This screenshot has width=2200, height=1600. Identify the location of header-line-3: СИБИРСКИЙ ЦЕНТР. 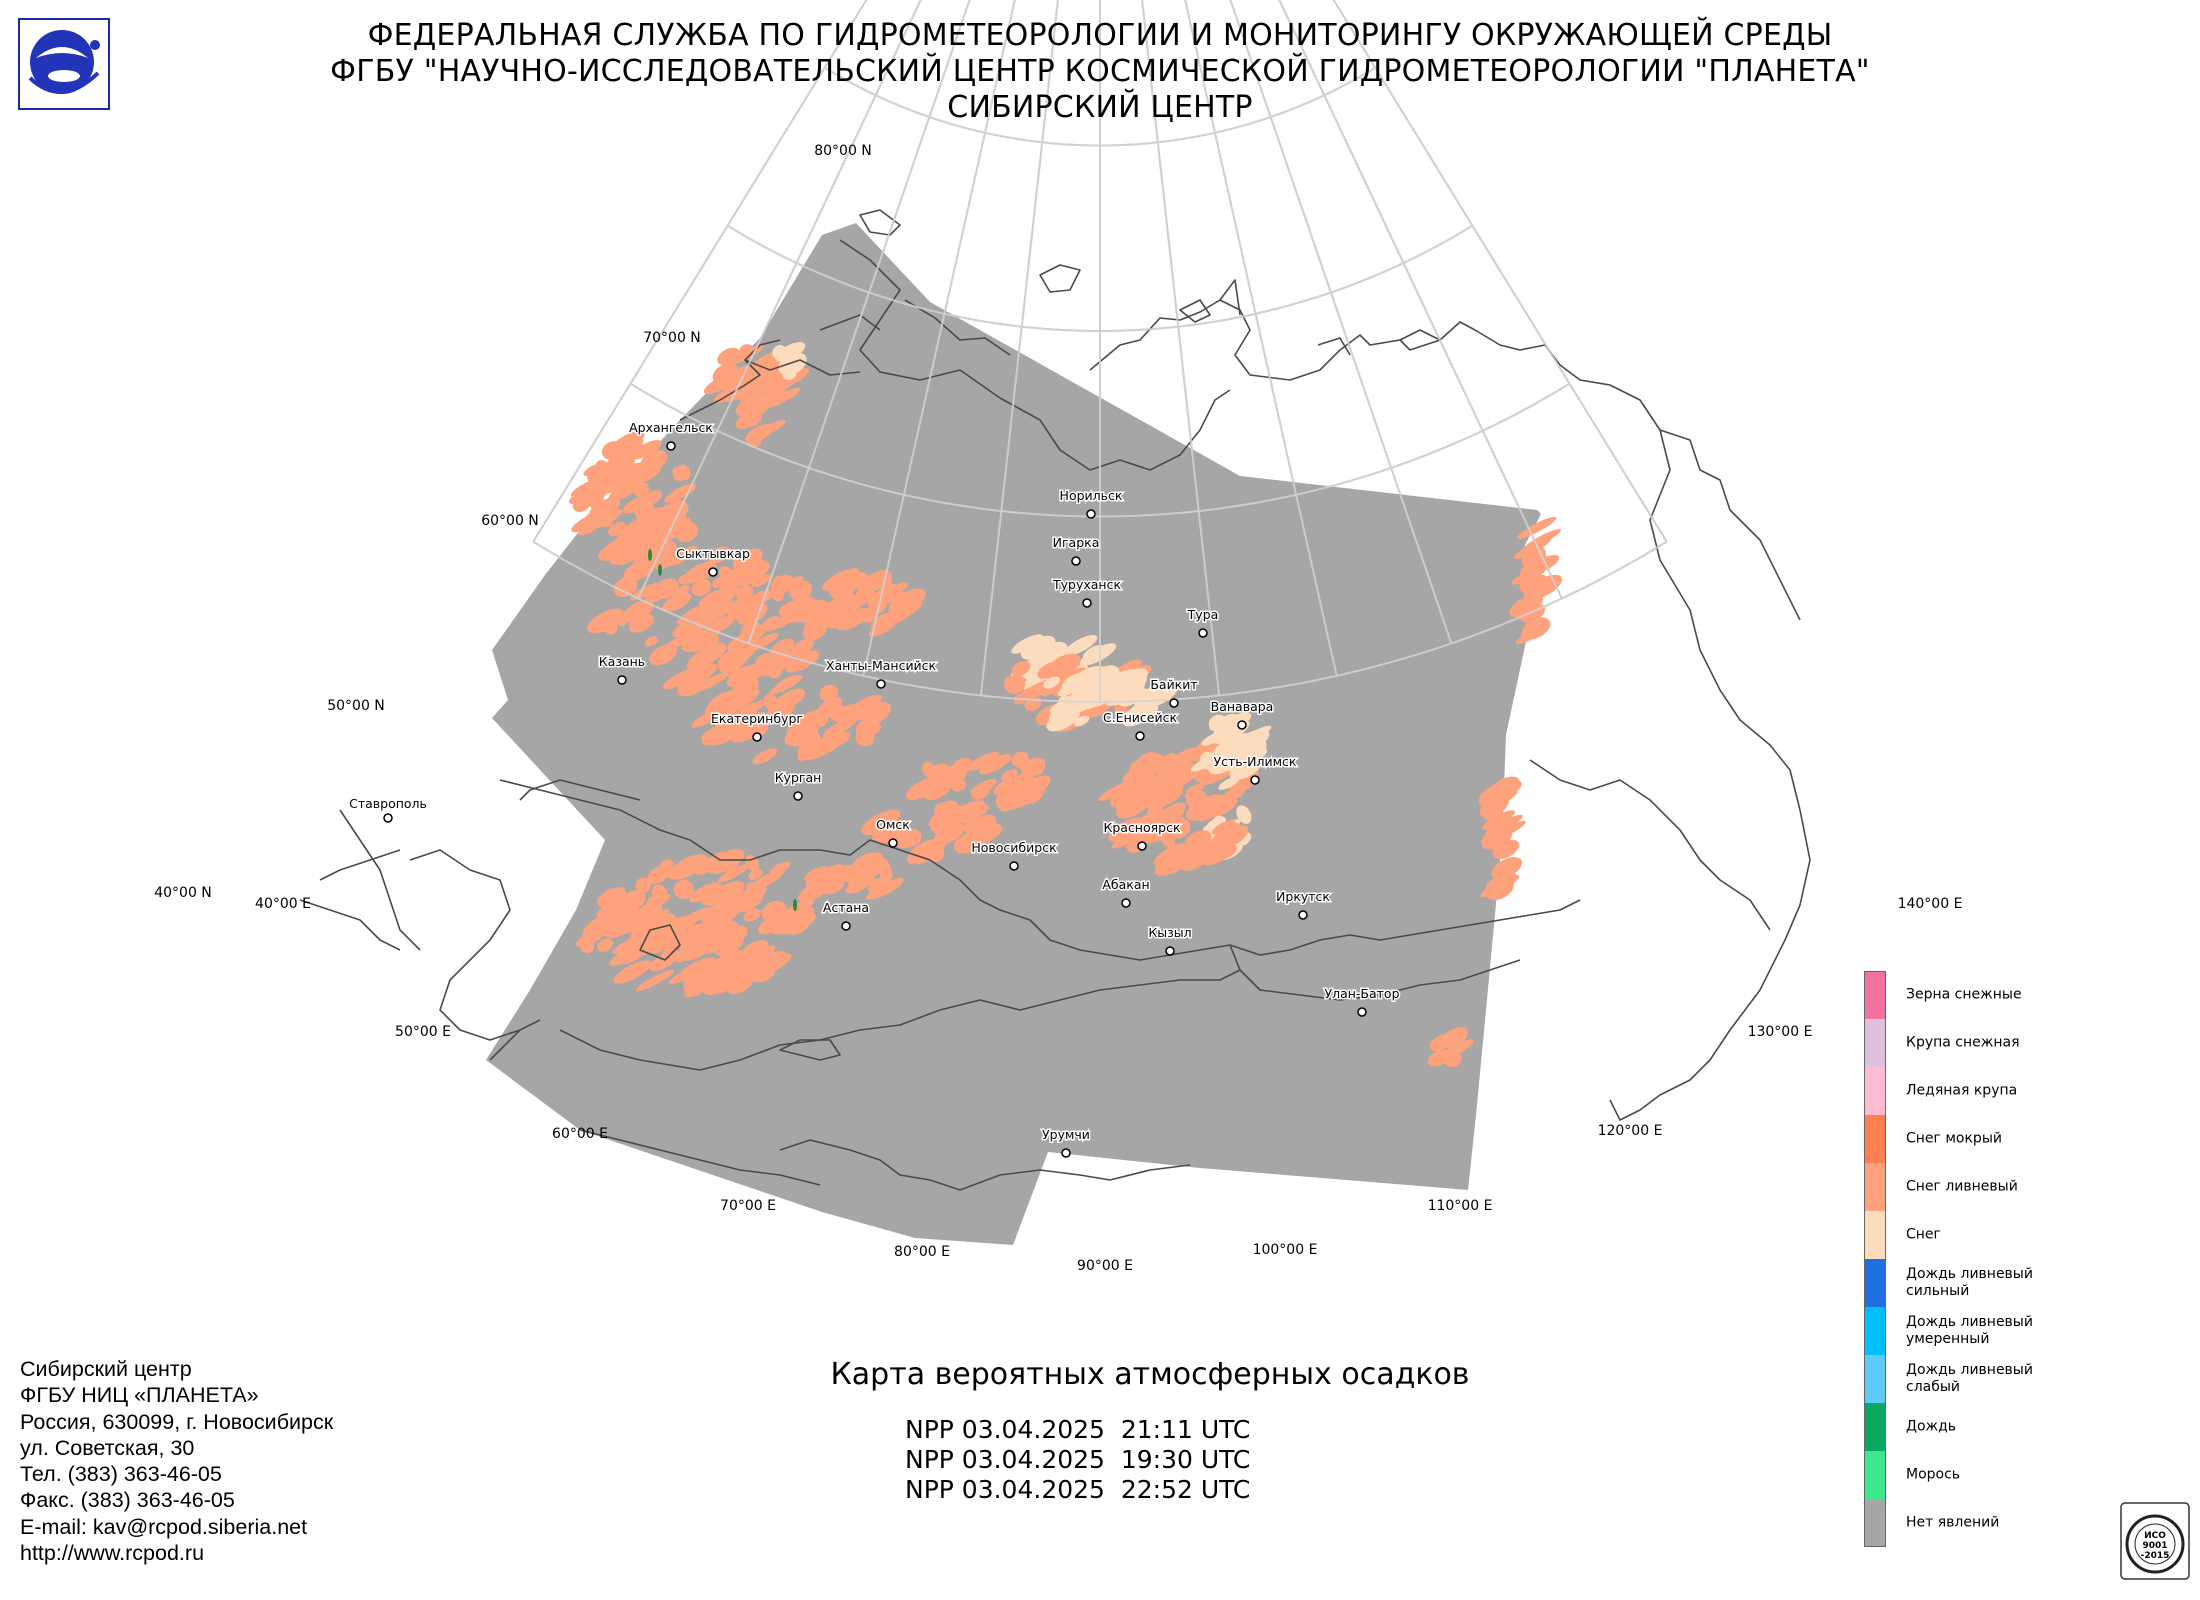
(1100, 107).